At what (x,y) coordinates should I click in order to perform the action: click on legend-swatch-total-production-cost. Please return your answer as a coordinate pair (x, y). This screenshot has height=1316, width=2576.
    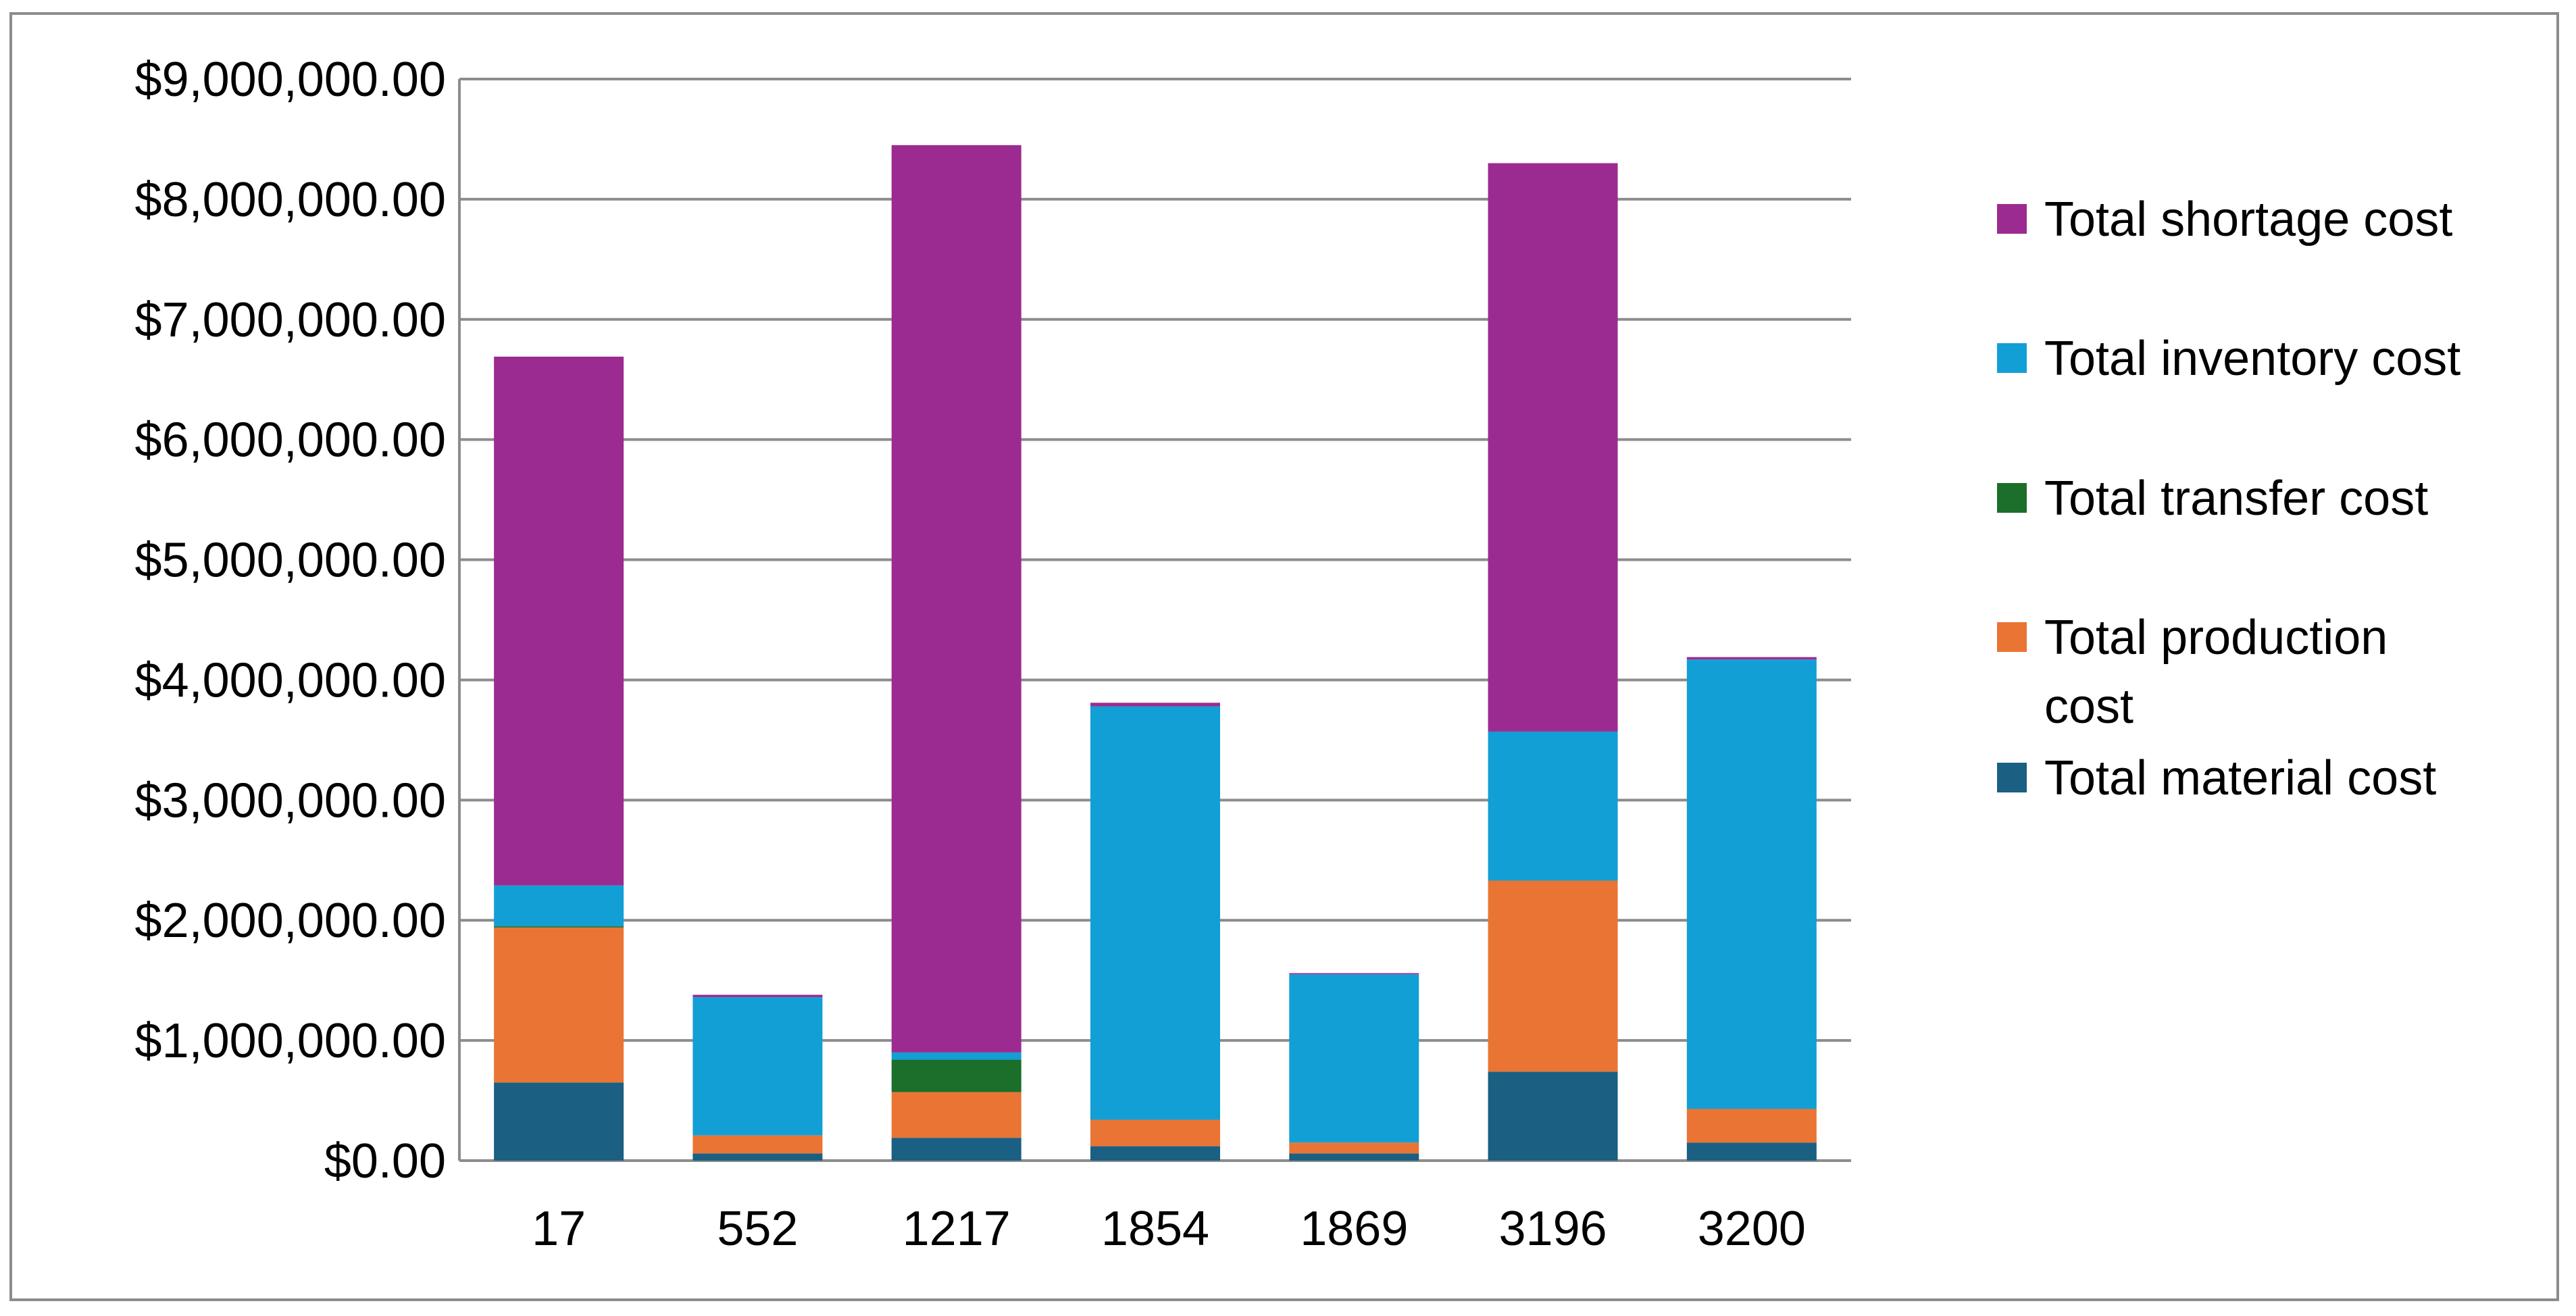
    Looking at the image, I should click on (2012, 637).